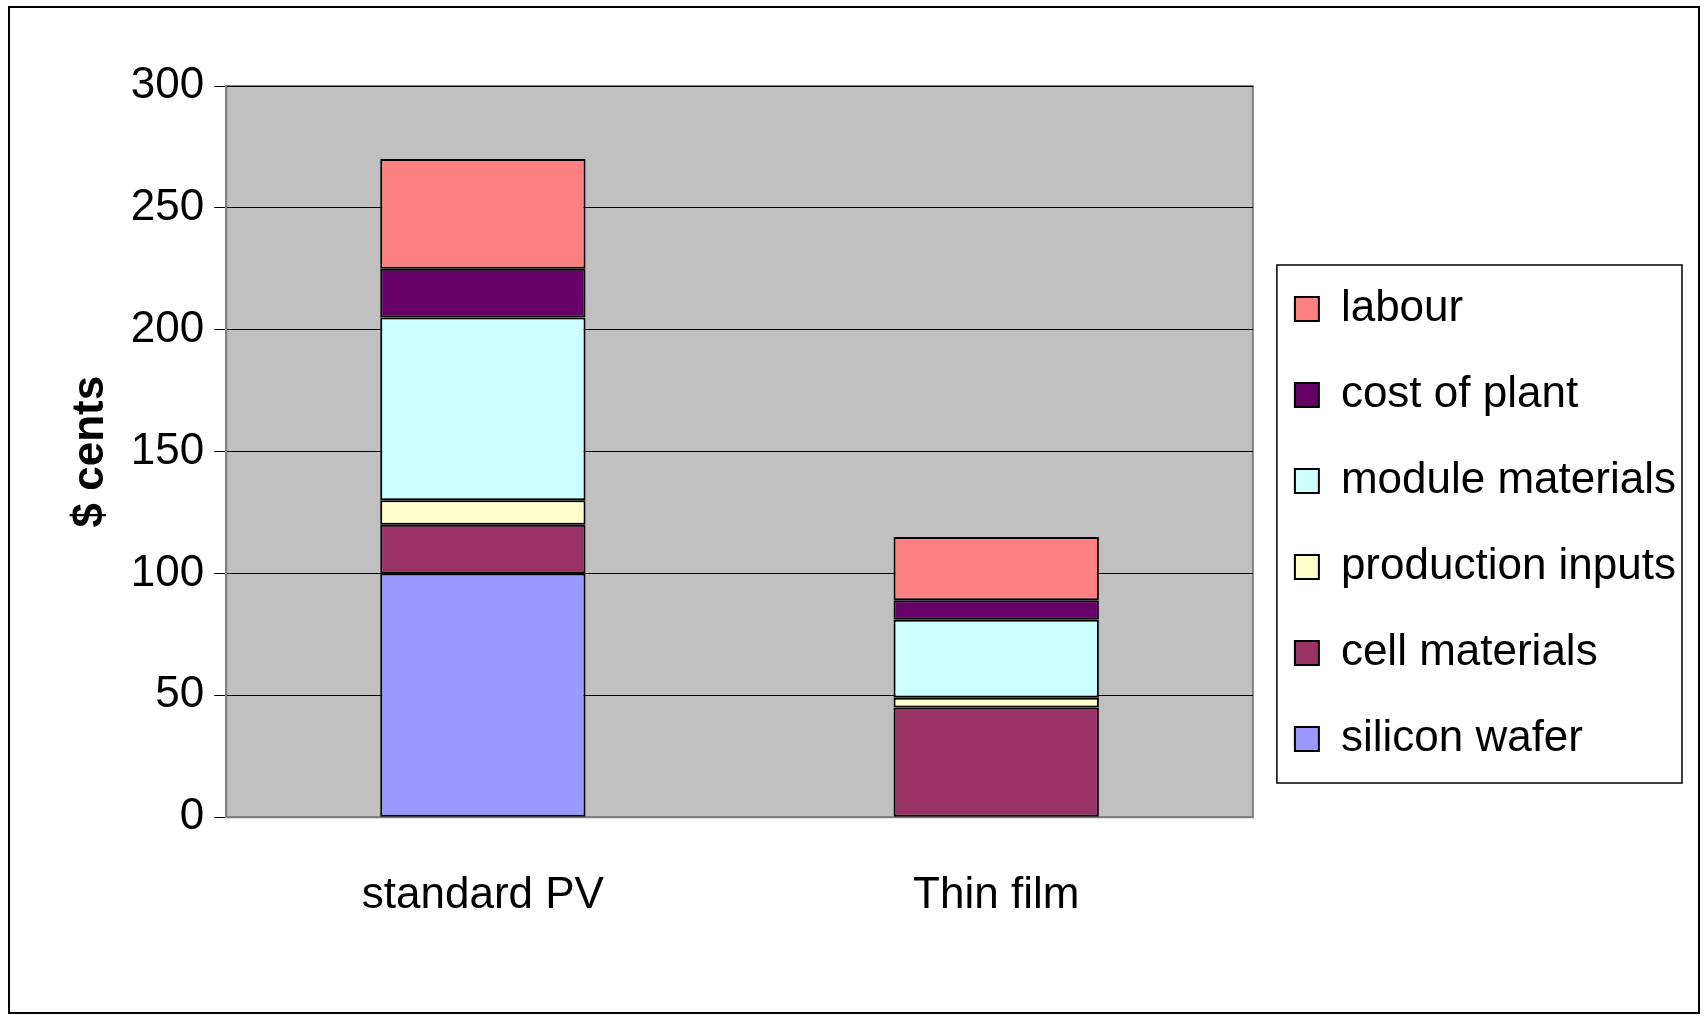 Image resolution: width=1708 pixels, height=1022 pixels. Describe the element at coordinates (167, 326) in the screenshot. I see `y-tick-label: 200` at that location.